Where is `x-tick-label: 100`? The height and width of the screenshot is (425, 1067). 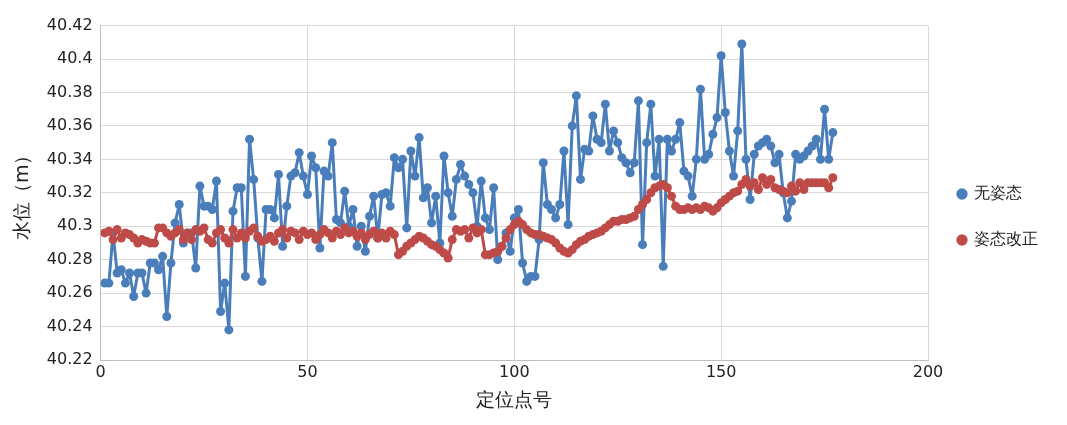
x-tick-label: 100 is located at coordinates (514, 371).